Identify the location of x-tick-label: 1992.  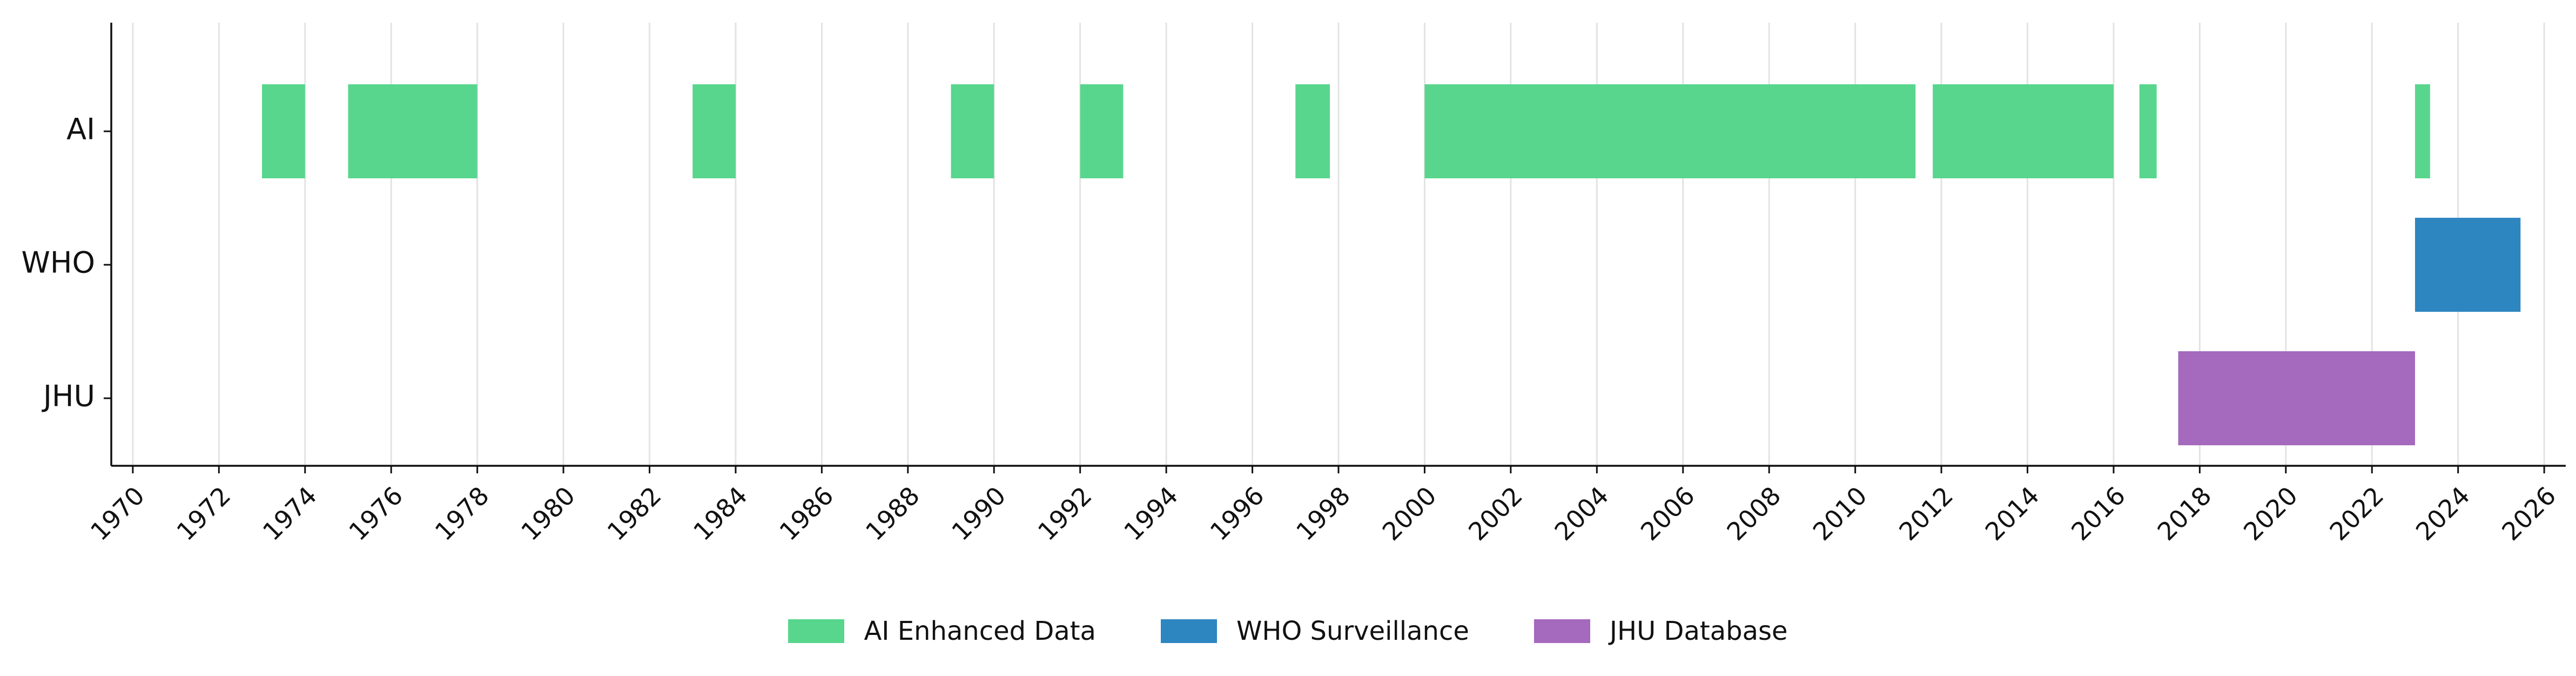
(1065, 514).